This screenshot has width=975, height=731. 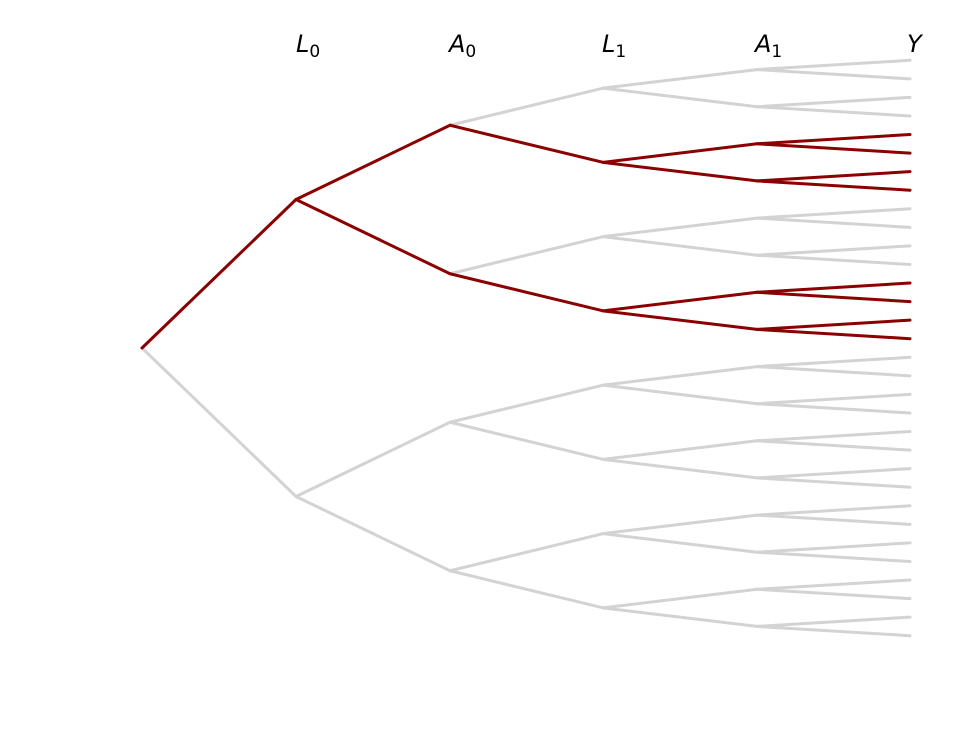 I want to click on level-label-l0: L0, so click(x=308, y=46).